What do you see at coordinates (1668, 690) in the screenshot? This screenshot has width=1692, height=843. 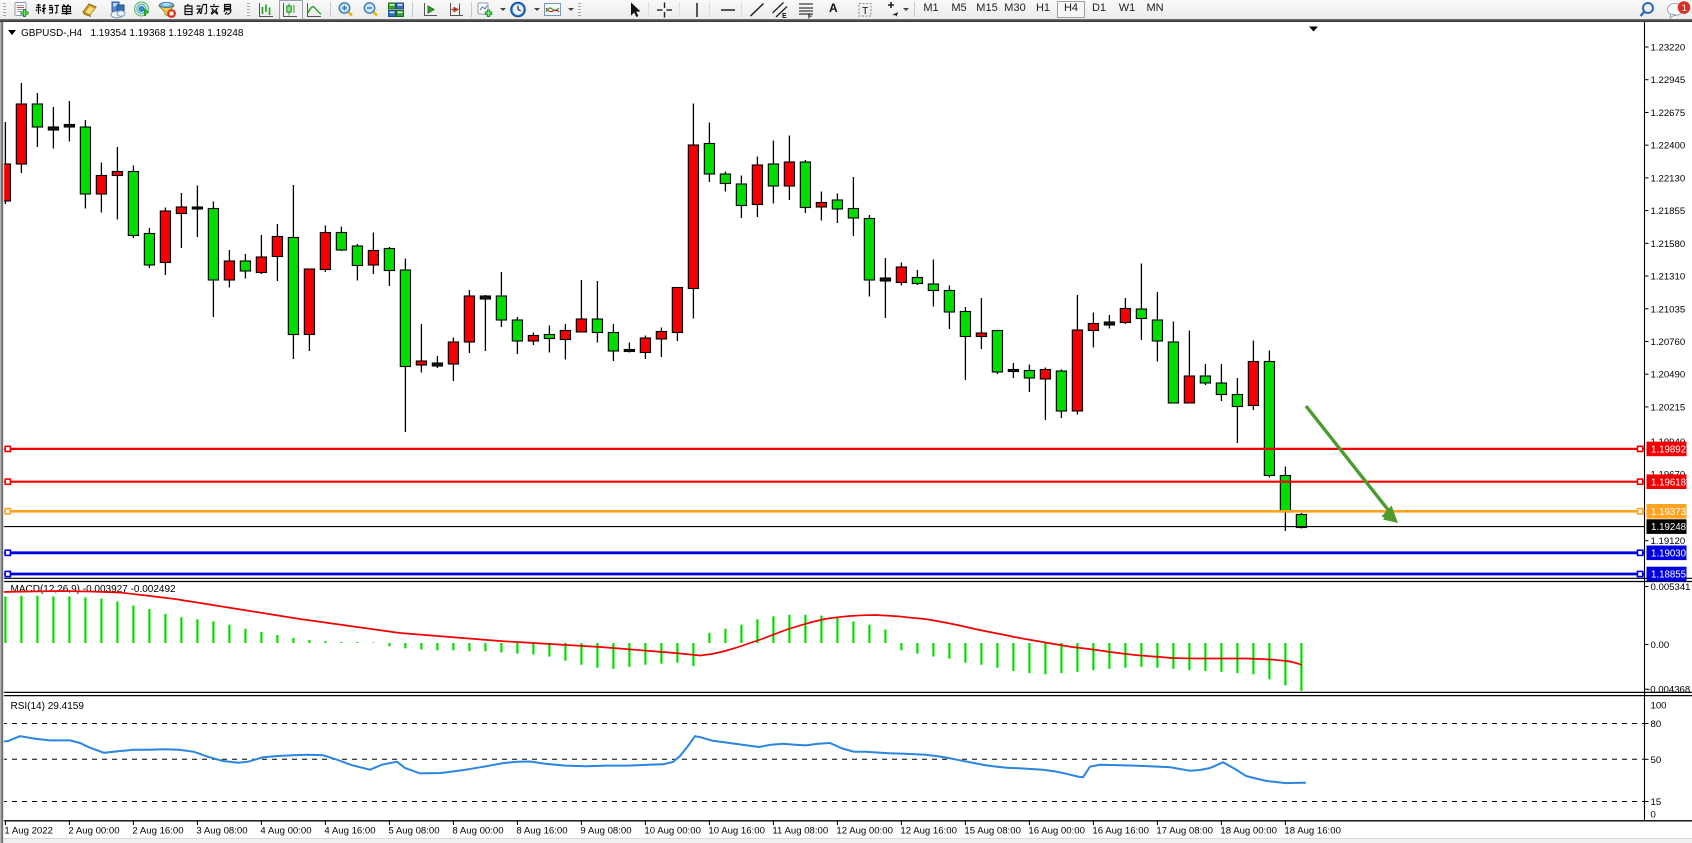 I see `svg-text: -0.004368` at bounding box center [1668, 690].